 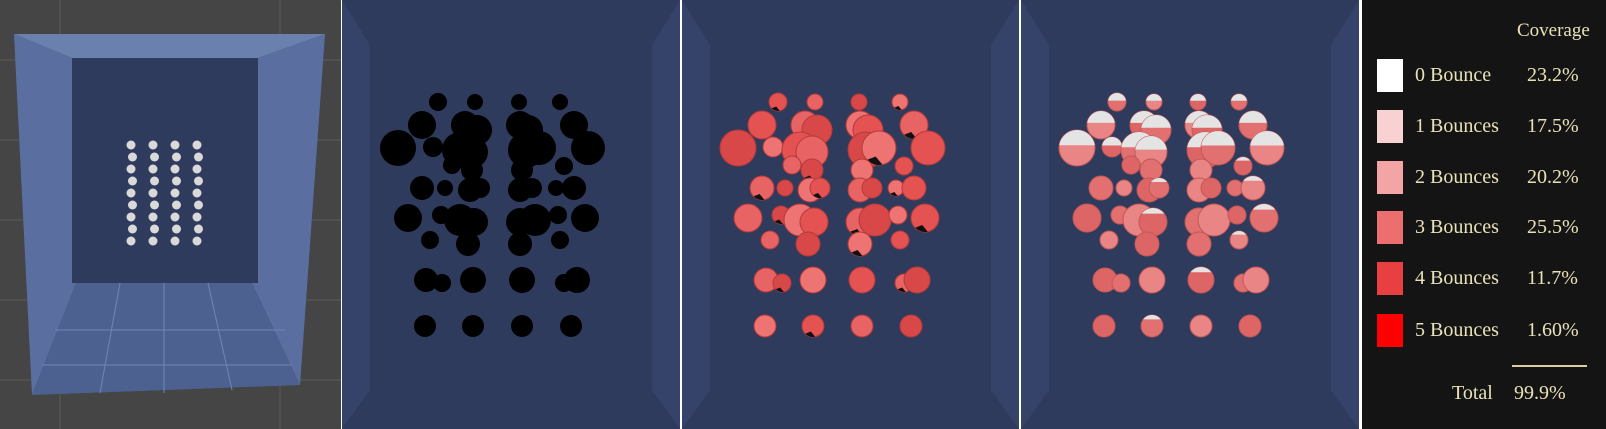 I want to click on legend-label: 3 Bounces, so click(x=1457, y=227).